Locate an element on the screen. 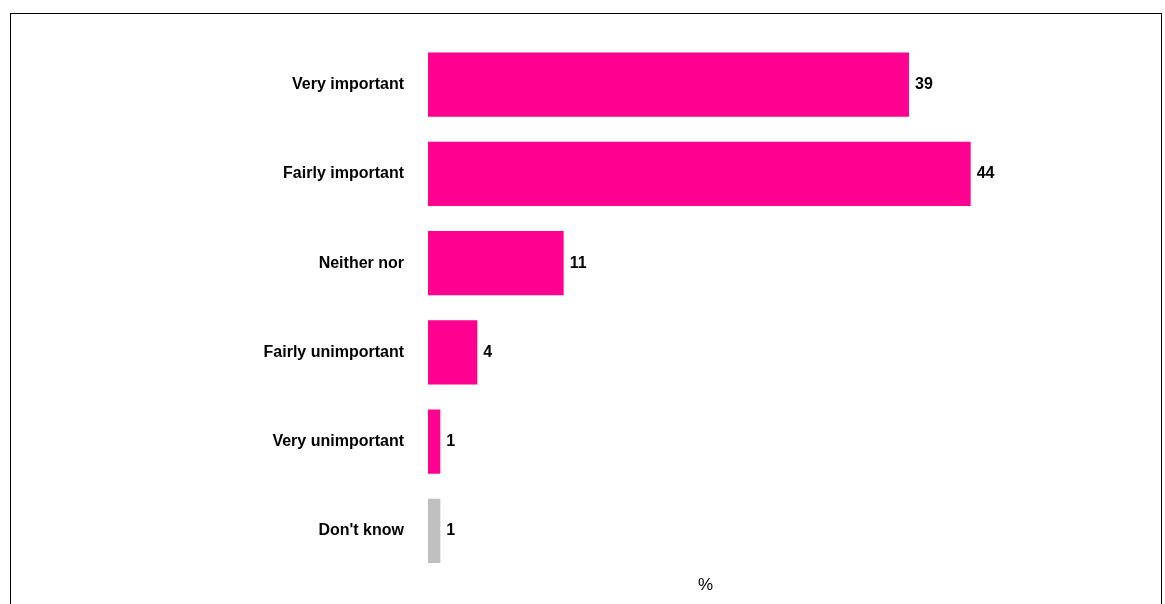 The width and height of the screenshot is (1165, 604). y-tick-label: Fairly important is located at coordinates (344, 173).